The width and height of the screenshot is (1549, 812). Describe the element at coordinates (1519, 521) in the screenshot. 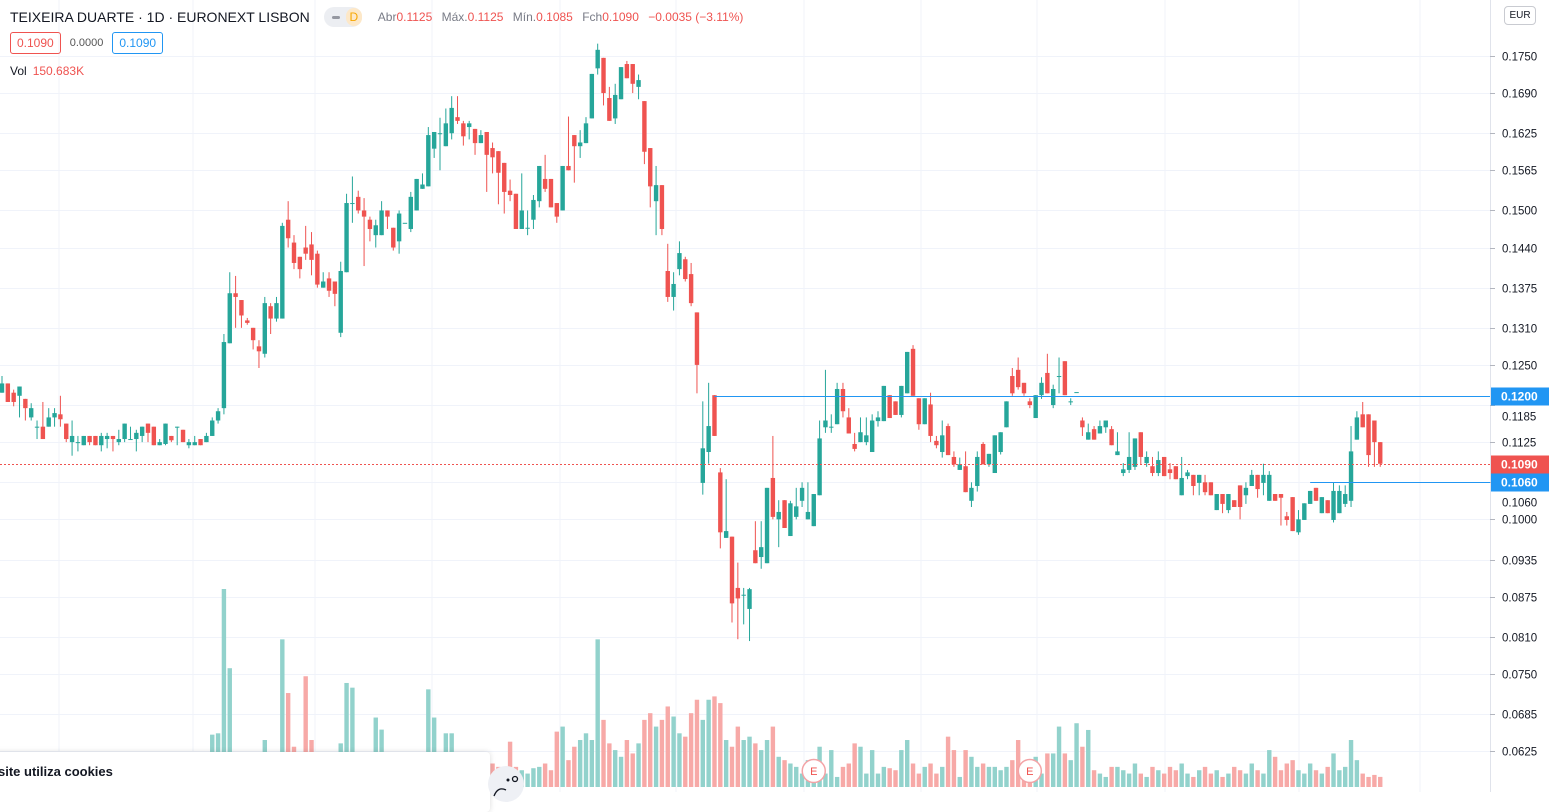

I see `y-tick-label: 0.1000` at that location.